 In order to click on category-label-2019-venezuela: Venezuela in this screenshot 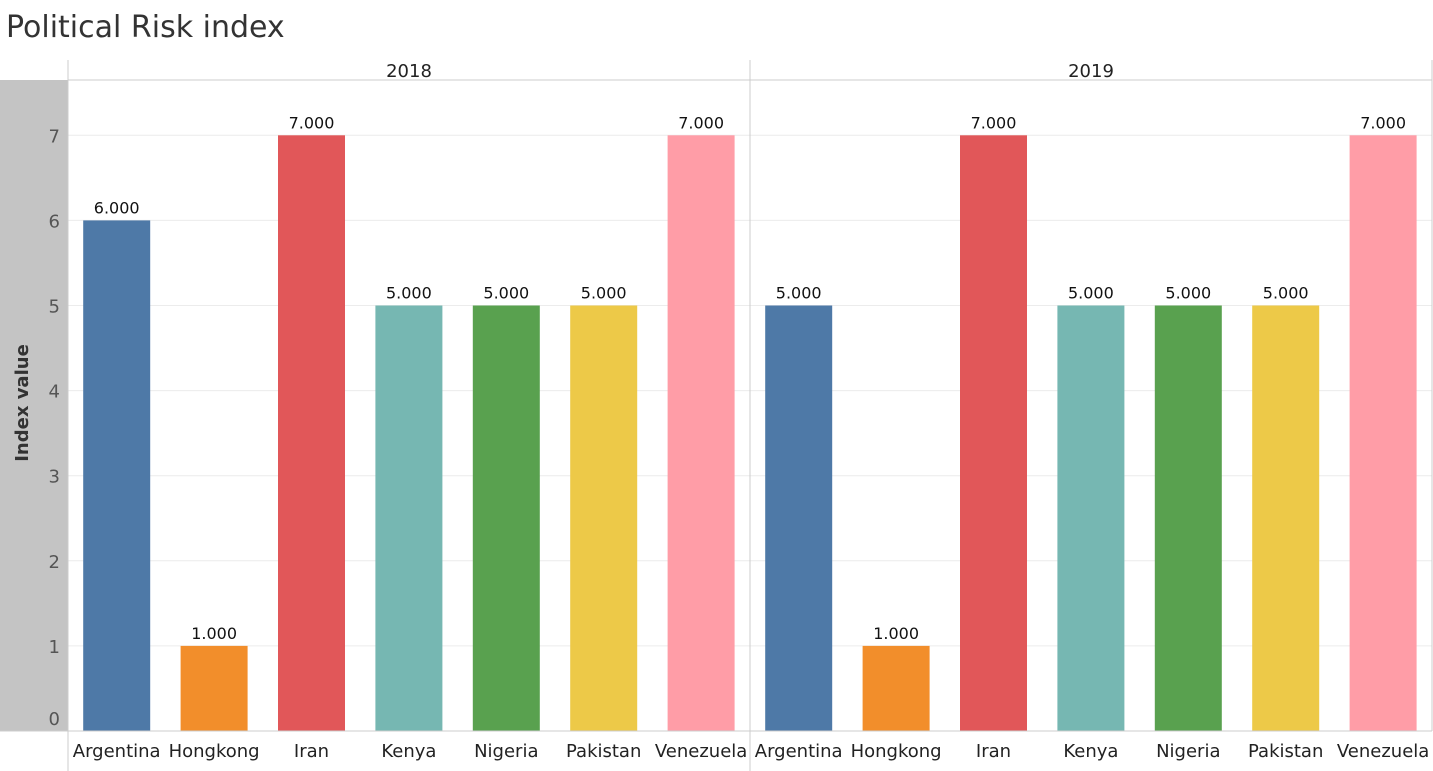, I will do `click(1383, 751)`.